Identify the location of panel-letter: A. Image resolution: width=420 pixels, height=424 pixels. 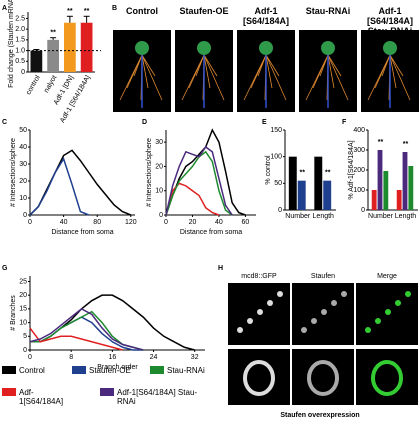
(4, 8).